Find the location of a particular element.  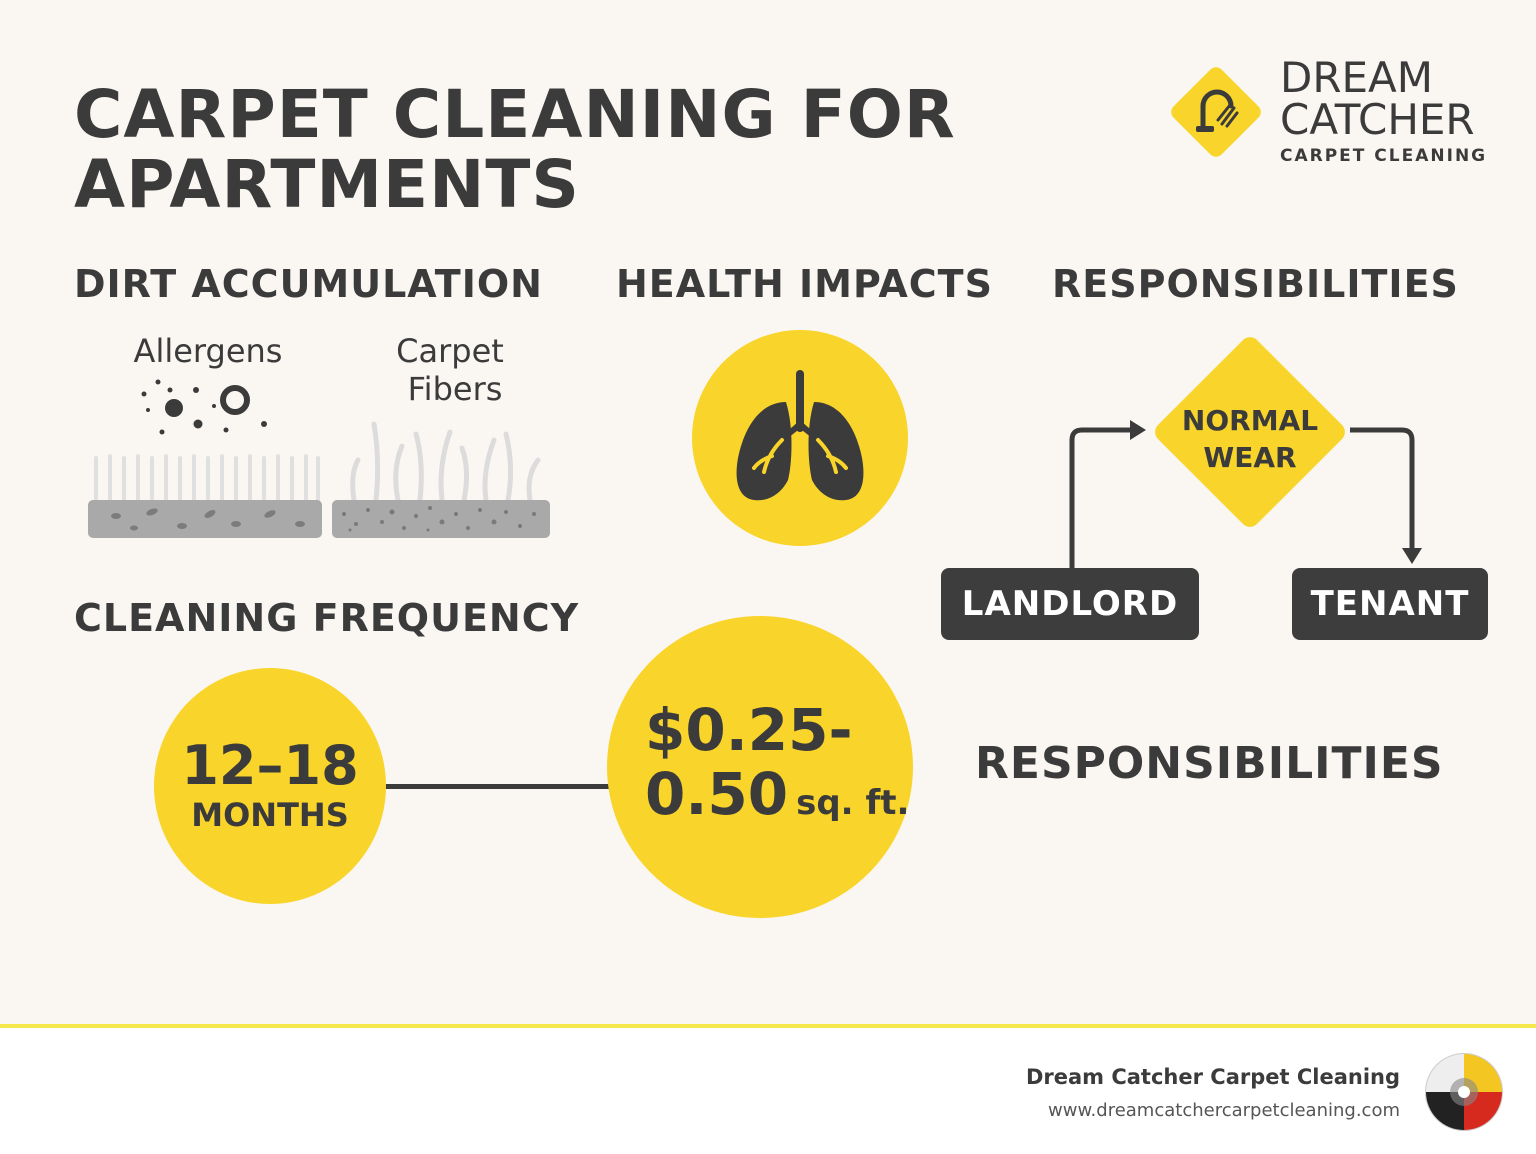

footer-url: www.dreamcatchercarpetcleaning.com is located at coordinates (1224, 1110).